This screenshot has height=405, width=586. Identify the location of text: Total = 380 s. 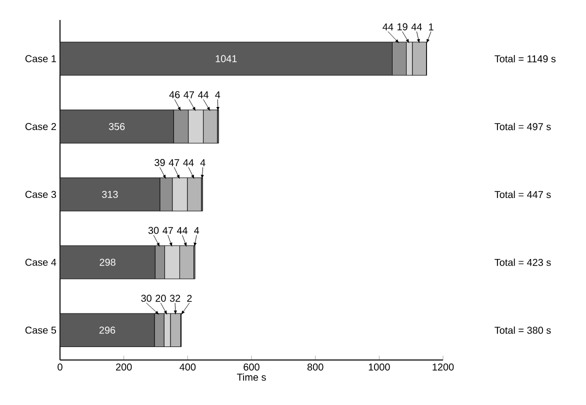
(522, 330).